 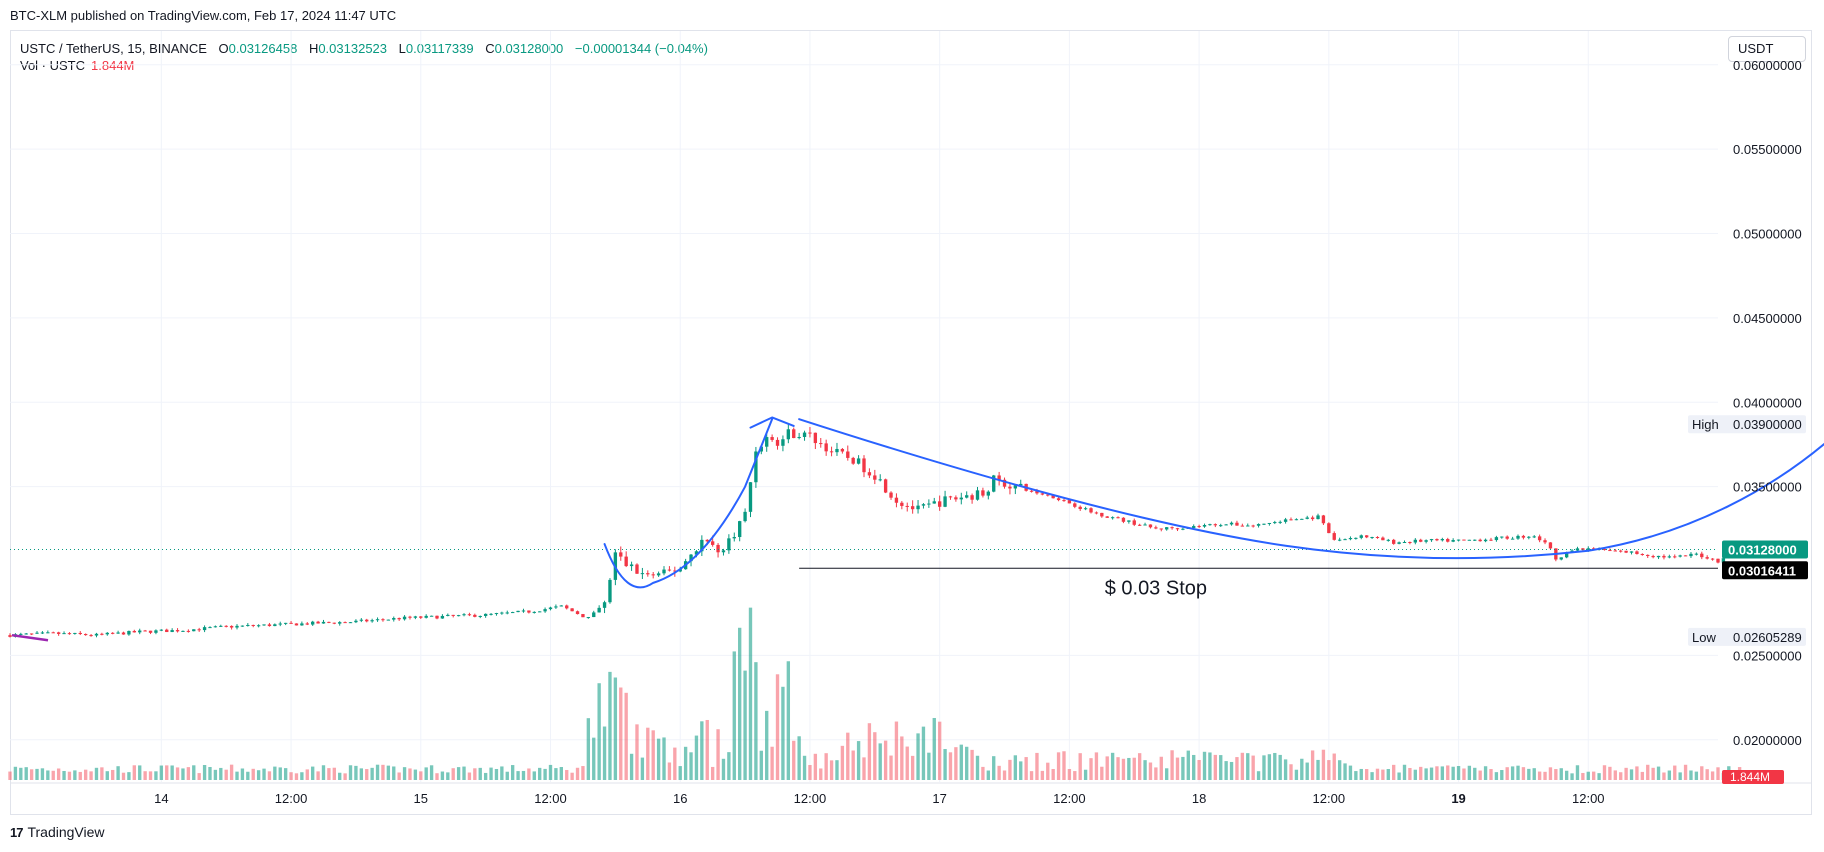 What do you see at coordinates (113, 48) in the screenshot?
I see `symbol-title: USTC / TetherUS, 15, BINANCE` at bounding box center [113, 48].